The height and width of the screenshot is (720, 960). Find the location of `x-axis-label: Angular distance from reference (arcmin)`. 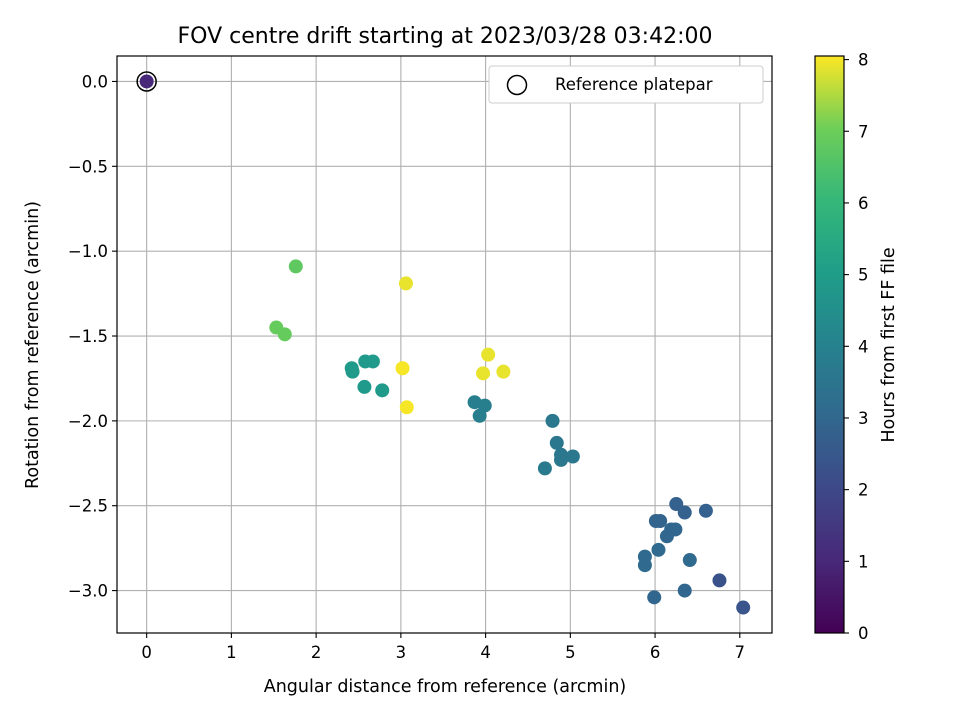

x-axis-label: Angular distance from reference (arcmin) is located at coordinates (445, 687).